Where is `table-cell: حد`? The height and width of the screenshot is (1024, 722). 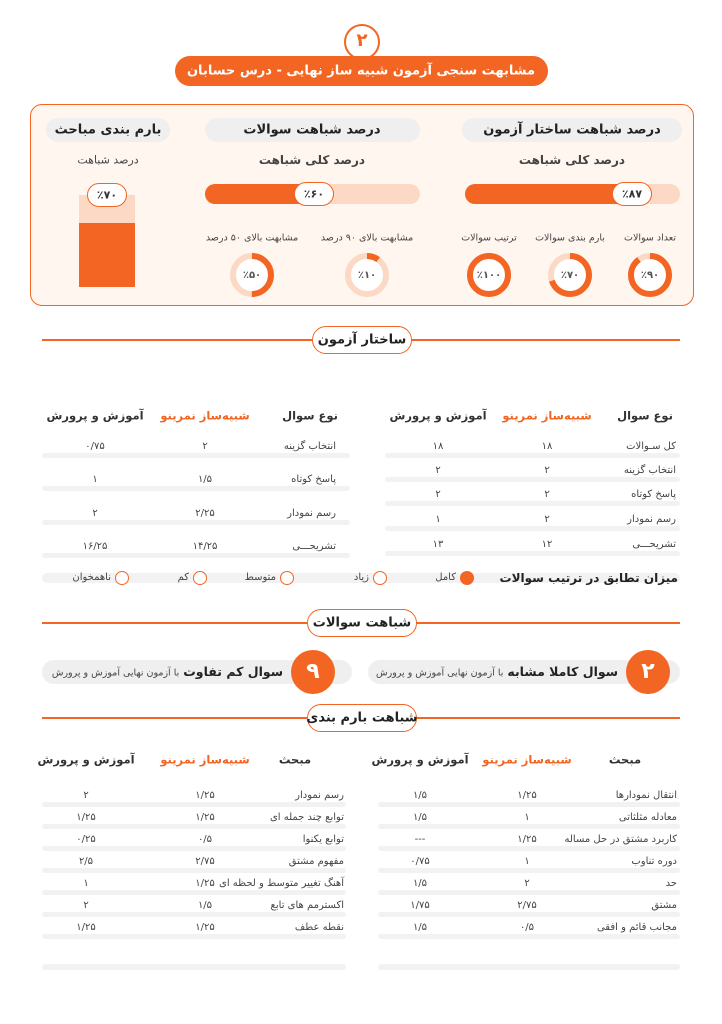
table-cell: حد is located at coordinates (671, 883).